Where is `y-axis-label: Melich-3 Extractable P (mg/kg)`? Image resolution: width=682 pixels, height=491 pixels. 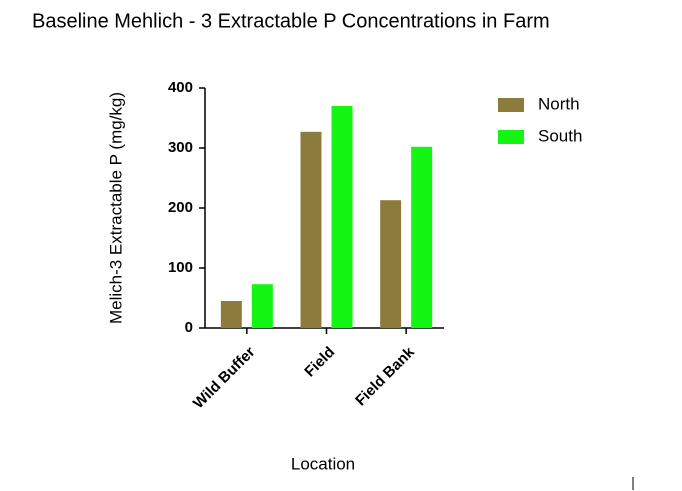 y-axis-label: Melich-3 Extractable P (mg/kg) is located at coordinates (115, 208).